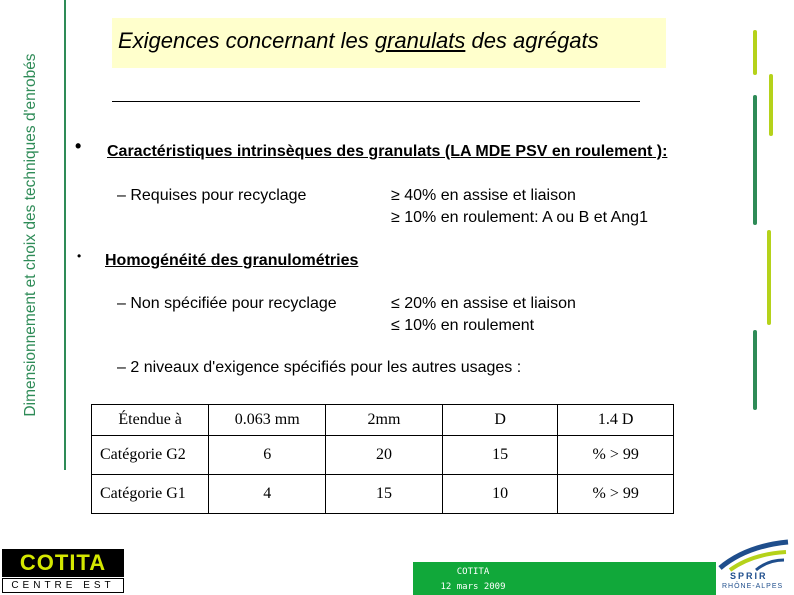 The image size is (794, 595). I want to click on footer-date: 12 mars 2009, so click(473, 587).